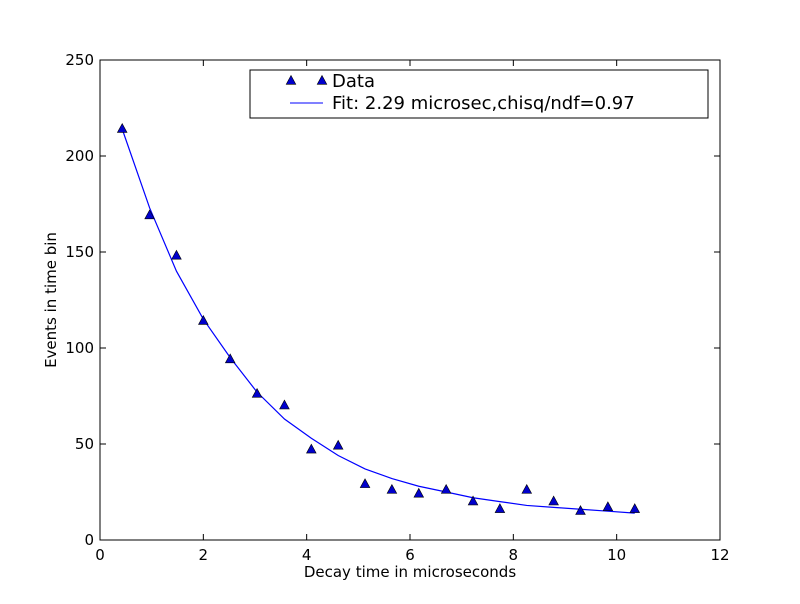  I want to click on x-tick-label: 4, so click(307, 555).